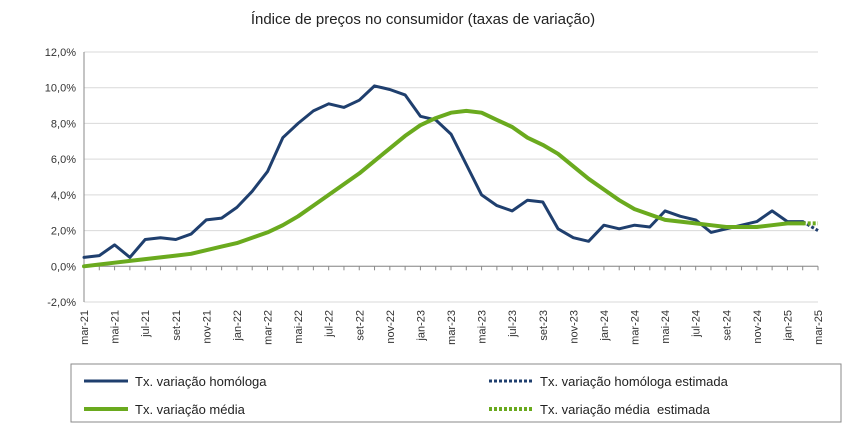 The image size is (847, 428). What do you see at coordinates (391, 327) in the screenshot?
I see `x-tick-label: nov-22` at bounding box center [391, 327].